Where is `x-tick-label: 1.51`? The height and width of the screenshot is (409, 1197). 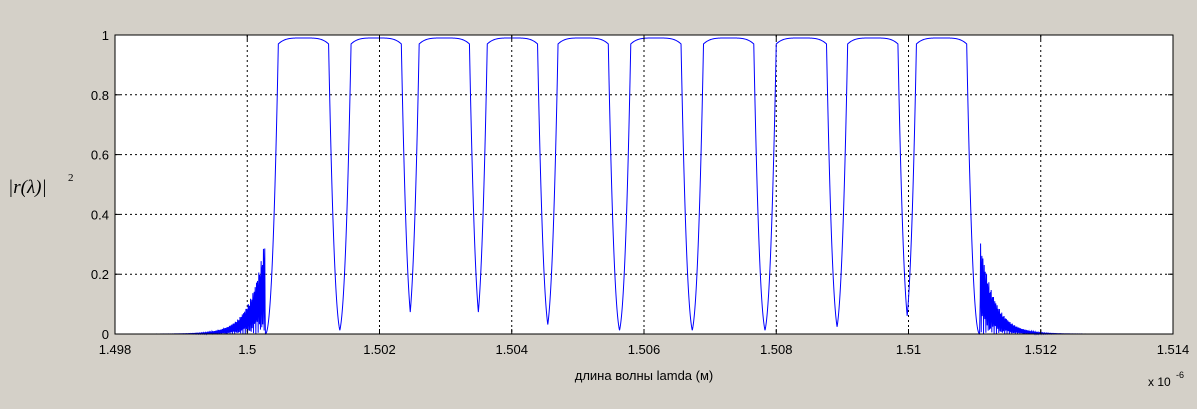
x-tick-label: 1.51 is located at coordinates (908, 349).